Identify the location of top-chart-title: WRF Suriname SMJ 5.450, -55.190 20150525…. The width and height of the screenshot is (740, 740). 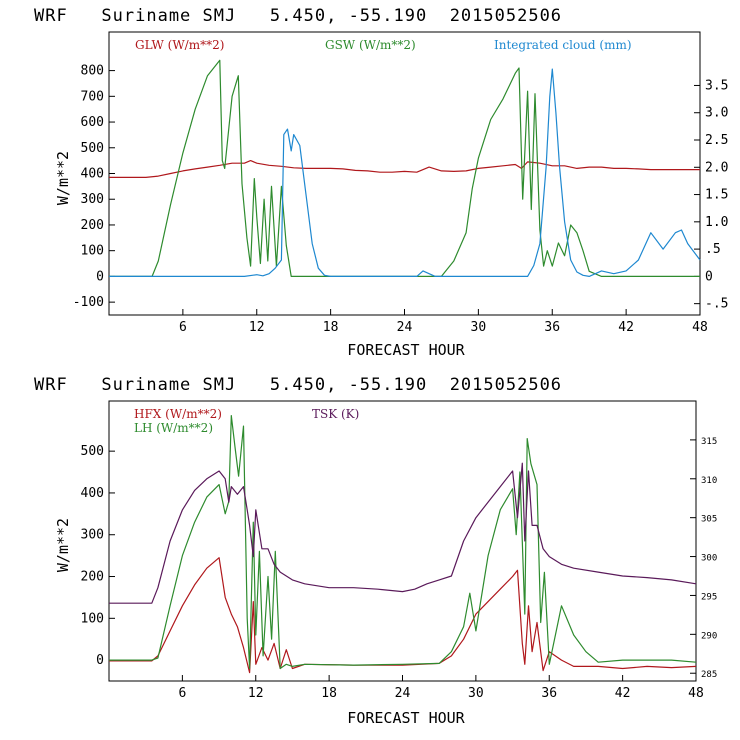
(298, 16).